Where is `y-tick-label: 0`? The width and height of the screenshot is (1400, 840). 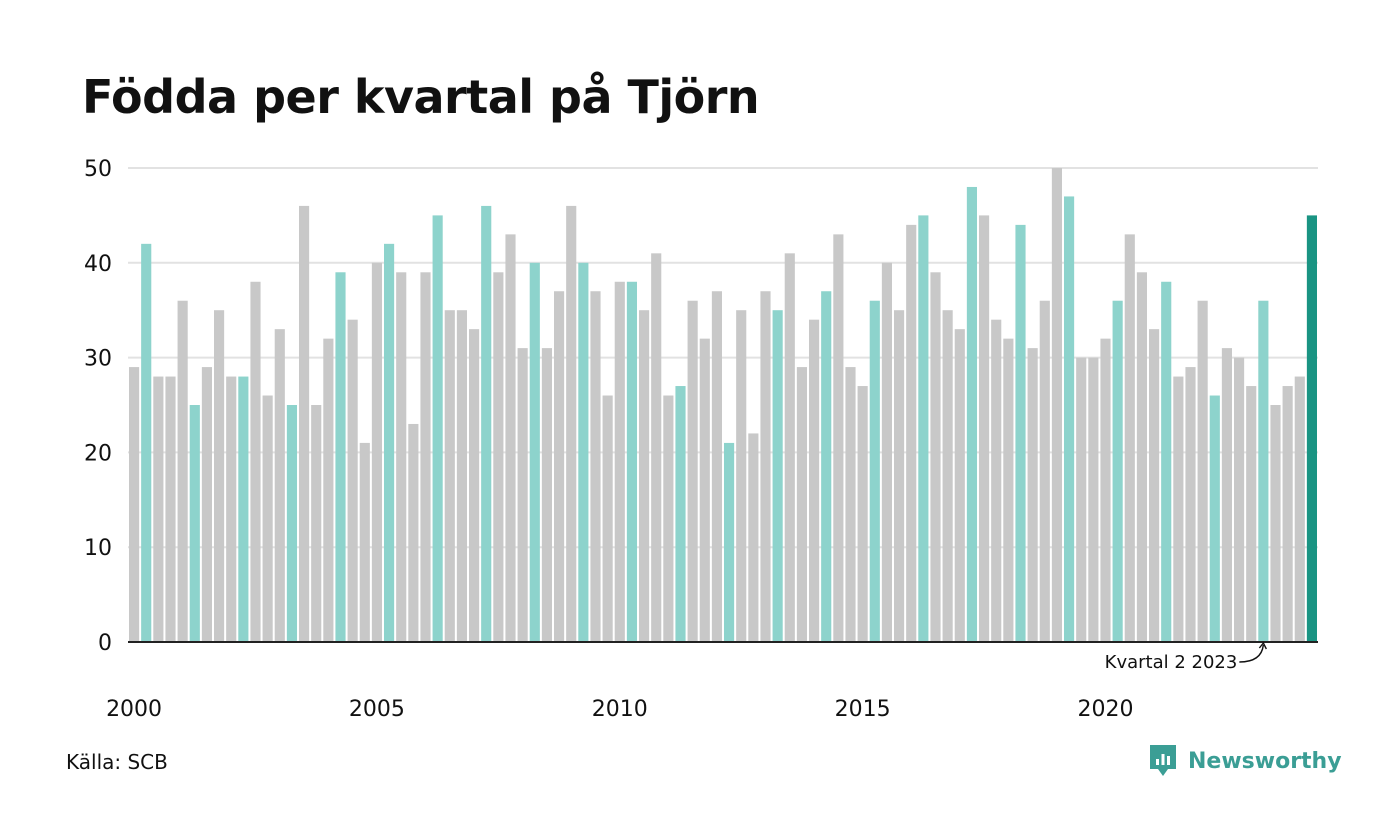
y-tick-label: 0 is located at coordinates (105, 643).